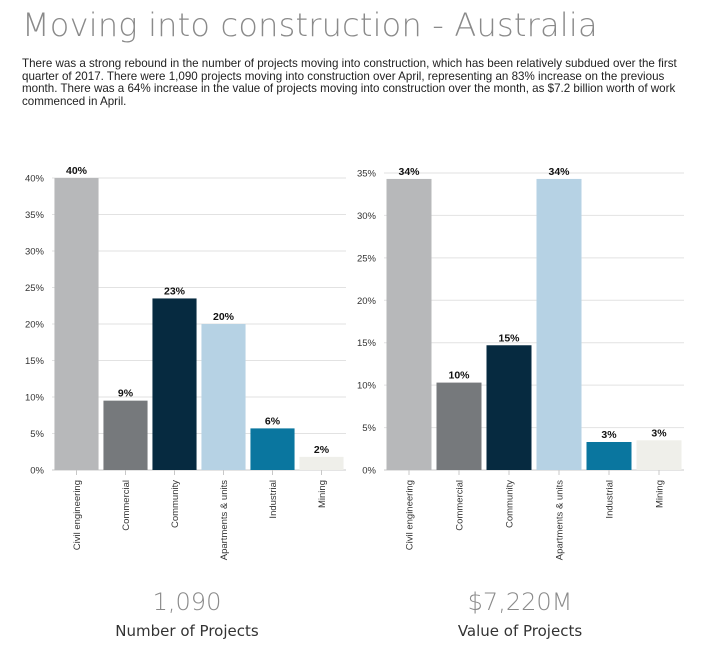  What do you see at coordinates (459, 376) in the screenshot?
I see `bar-value-label: 10%` at bounding box center [459, 376].